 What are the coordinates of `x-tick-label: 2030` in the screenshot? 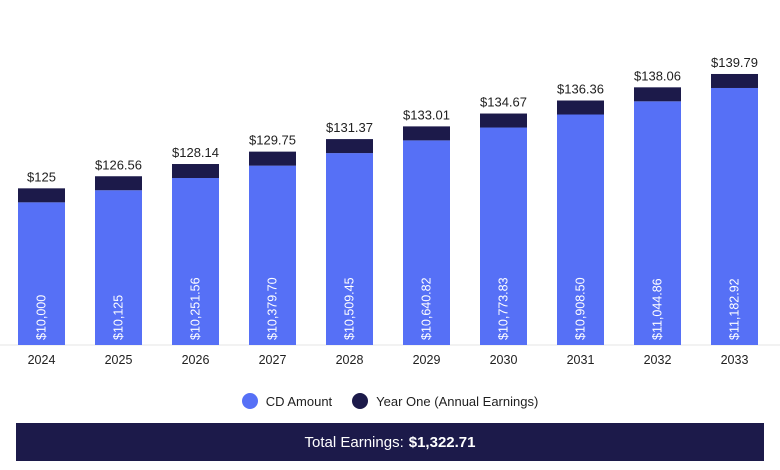 It's located at (504, 360).